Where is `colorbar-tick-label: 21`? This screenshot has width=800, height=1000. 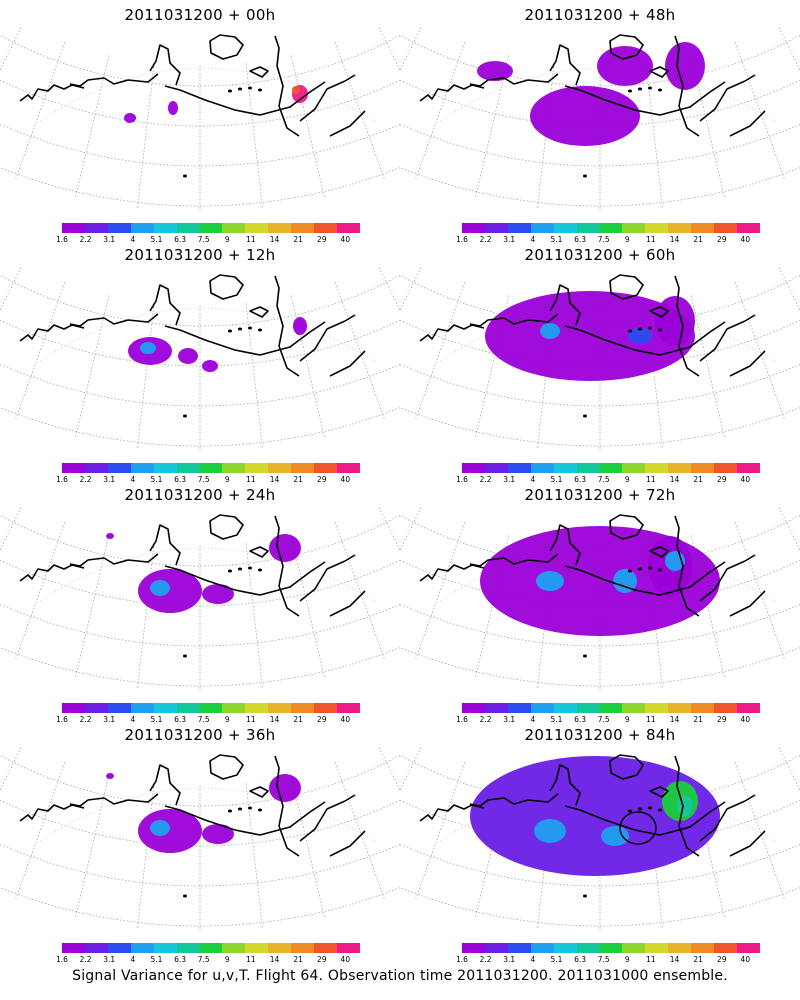
colorbar-tick-label: 21 is located at coordinates (298, 719).